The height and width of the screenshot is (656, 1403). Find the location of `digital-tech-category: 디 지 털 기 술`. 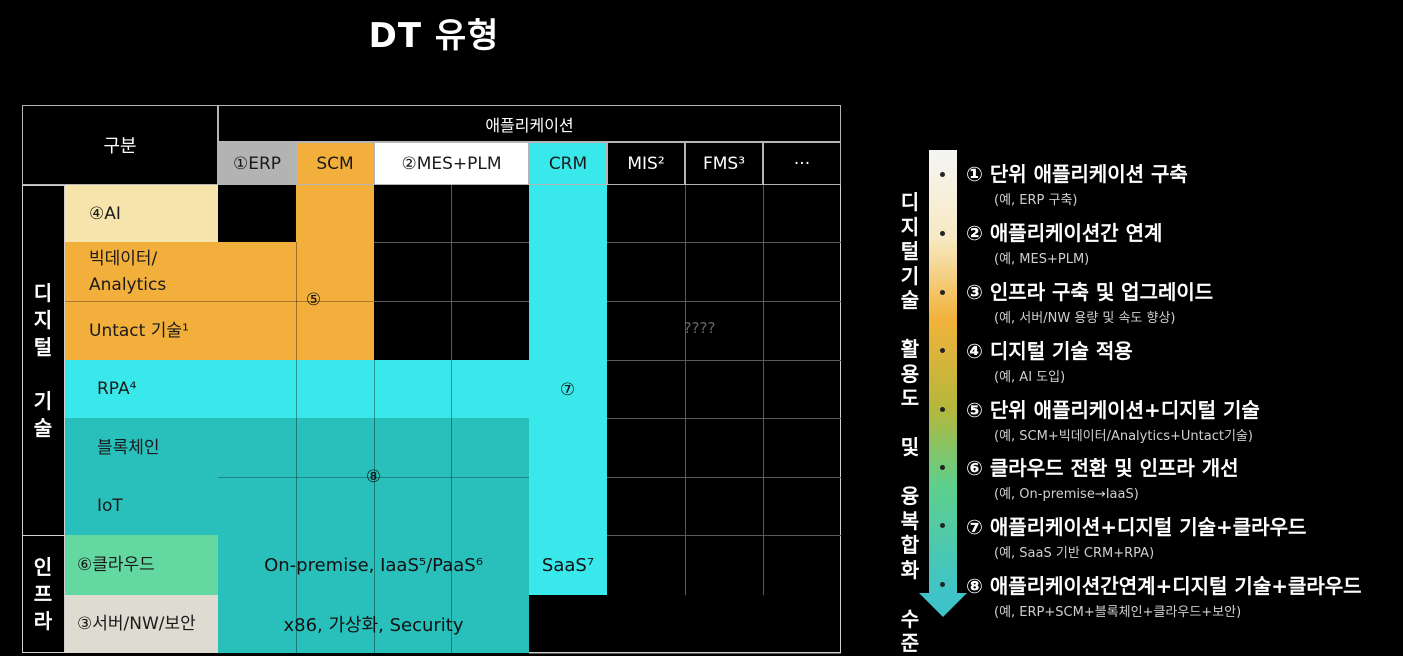

digital-tech-category: 디 지 털 기 술 is located at coordinates (43, 360).